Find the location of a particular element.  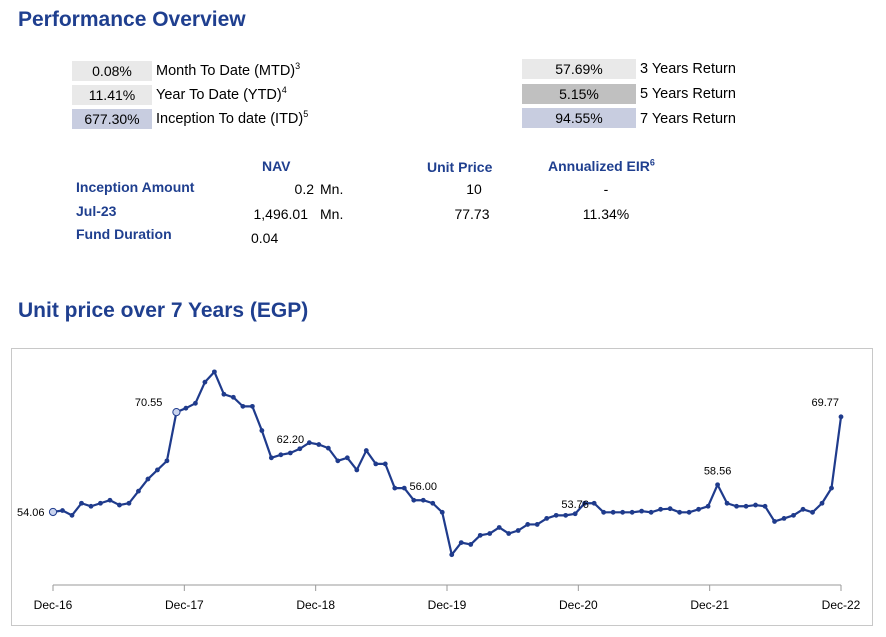

x-tick-label: Dec-19 is located at coordinates (447, 605).